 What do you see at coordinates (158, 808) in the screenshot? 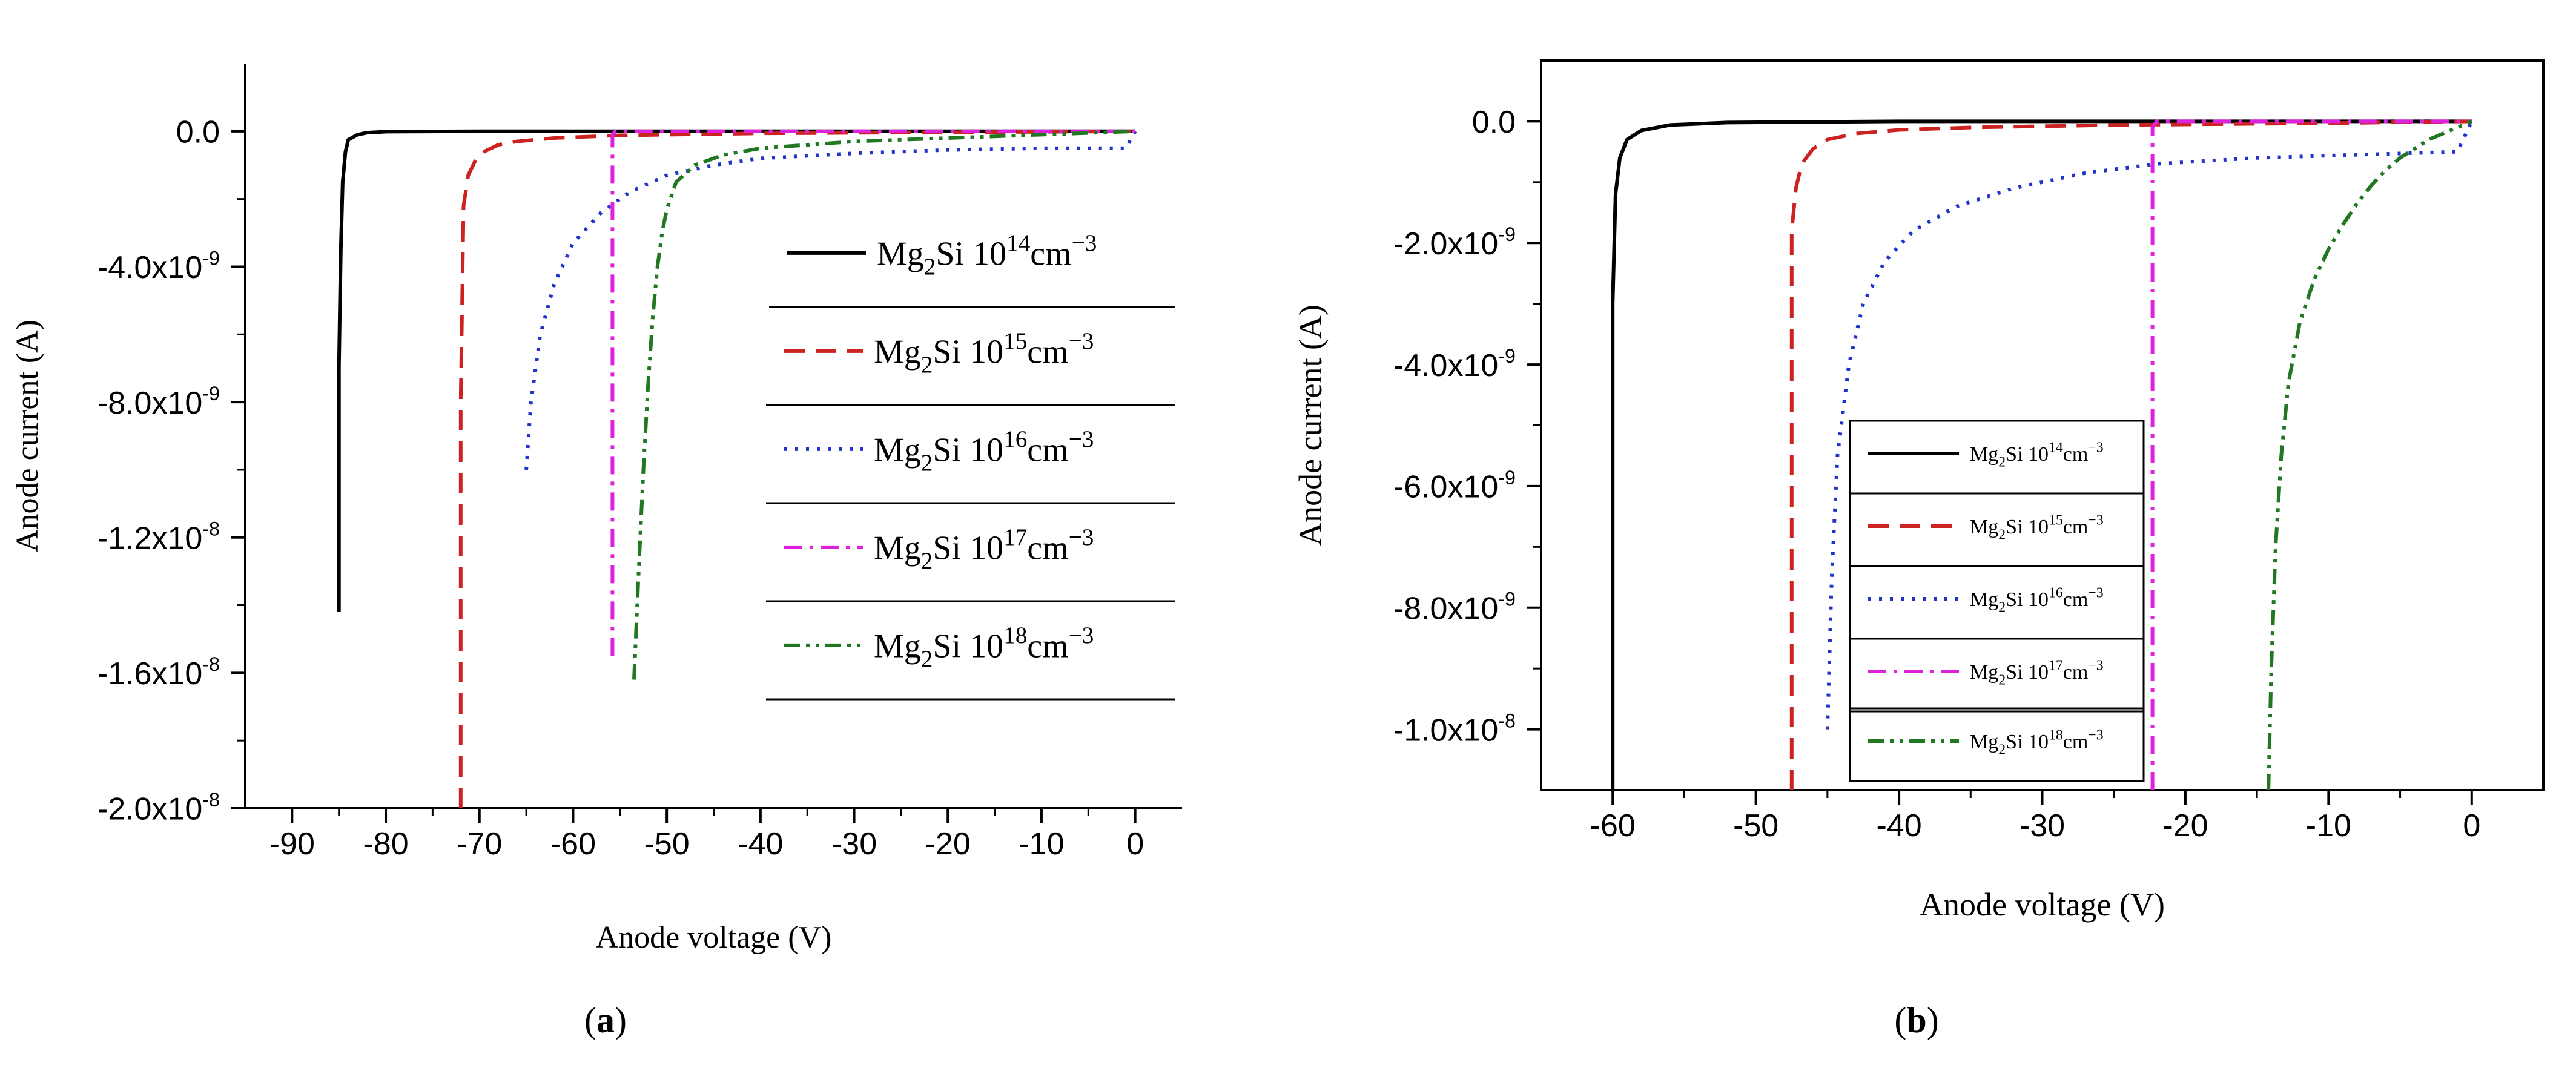
I see `y-tick-label: -2.0x10⁻⁸` at bounding box center [158, 808].